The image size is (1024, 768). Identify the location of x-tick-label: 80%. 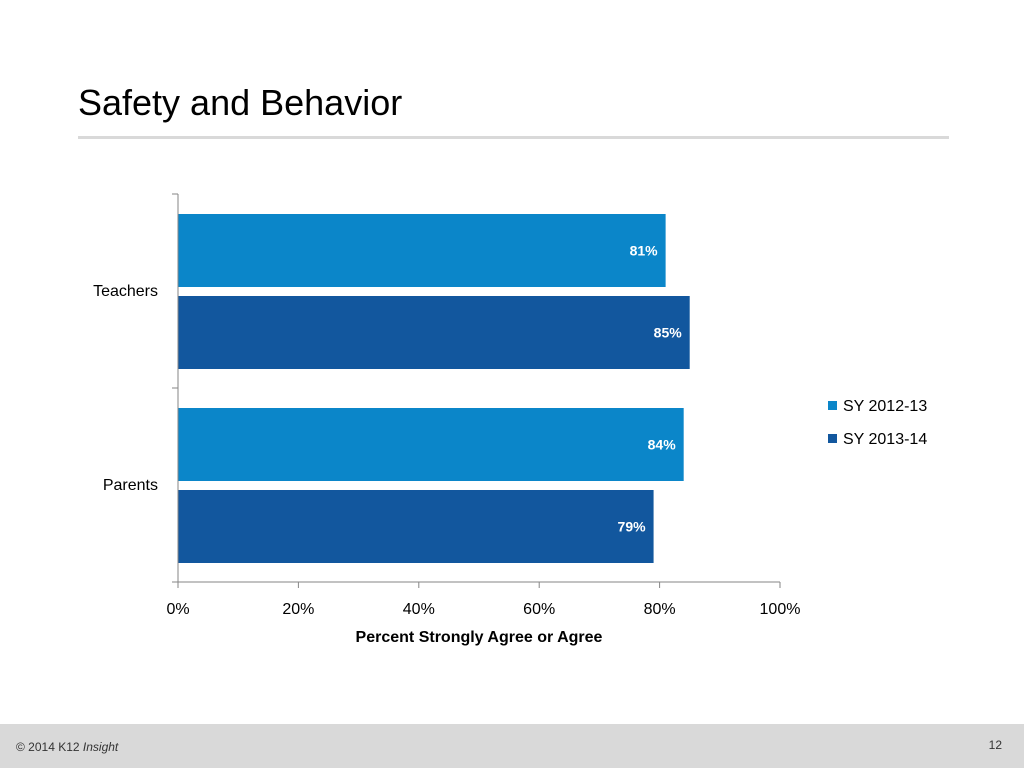
(660, 609).